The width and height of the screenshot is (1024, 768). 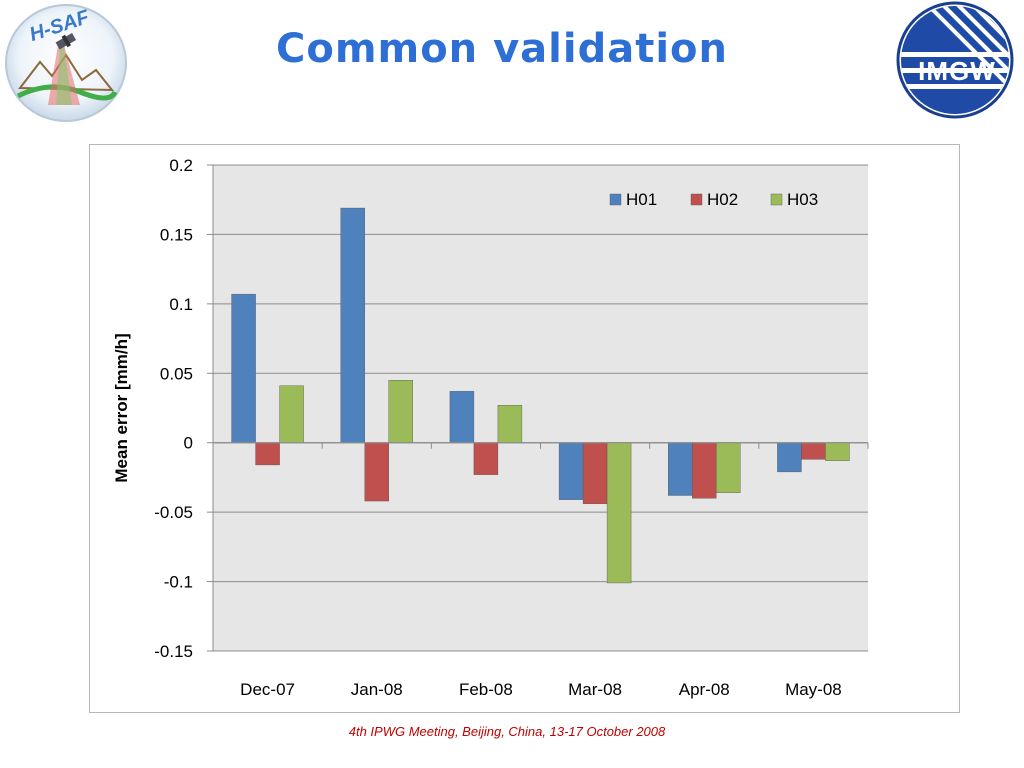 What do you see at coordinates (176, 234) in the screenshot?
I see `y-tick-label: 0.15` at bounding box center [176, 234].